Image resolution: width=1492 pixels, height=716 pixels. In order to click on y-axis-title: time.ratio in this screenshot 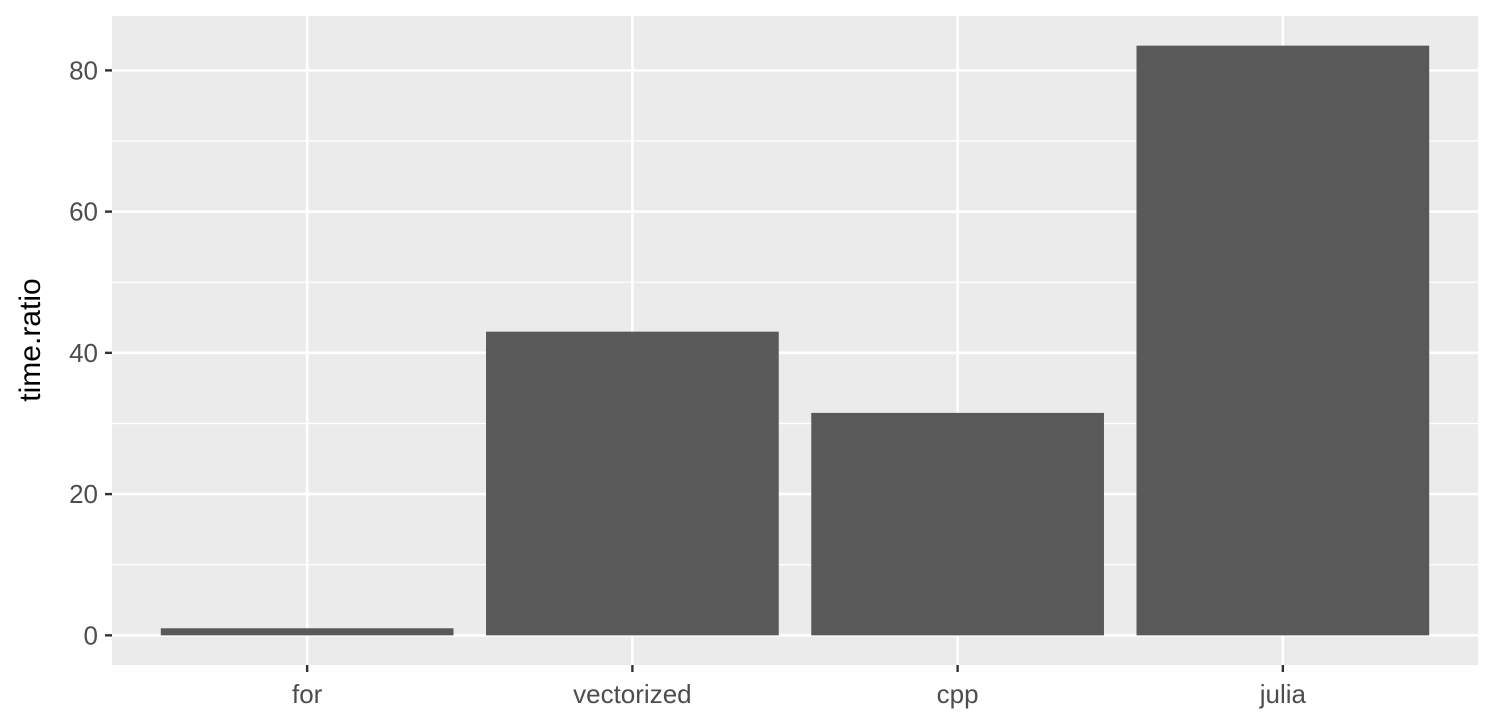, I will do `click(30, 339)`.